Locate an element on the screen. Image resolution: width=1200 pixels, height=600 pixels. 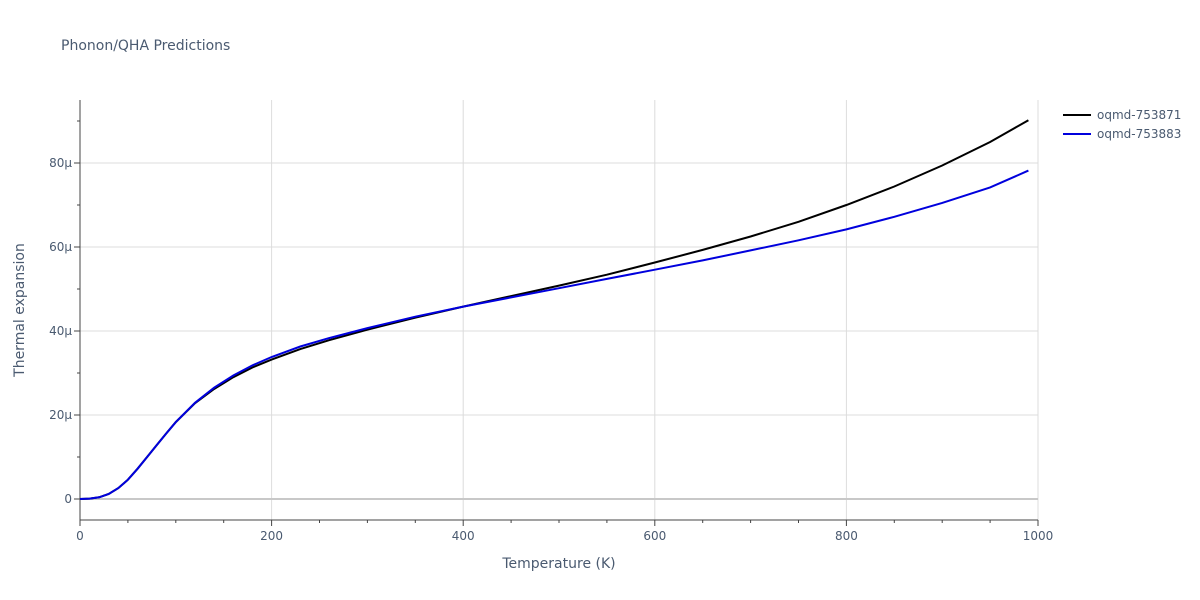
y-axis-label: Thermal expansion is located at coordinates (20, 310).